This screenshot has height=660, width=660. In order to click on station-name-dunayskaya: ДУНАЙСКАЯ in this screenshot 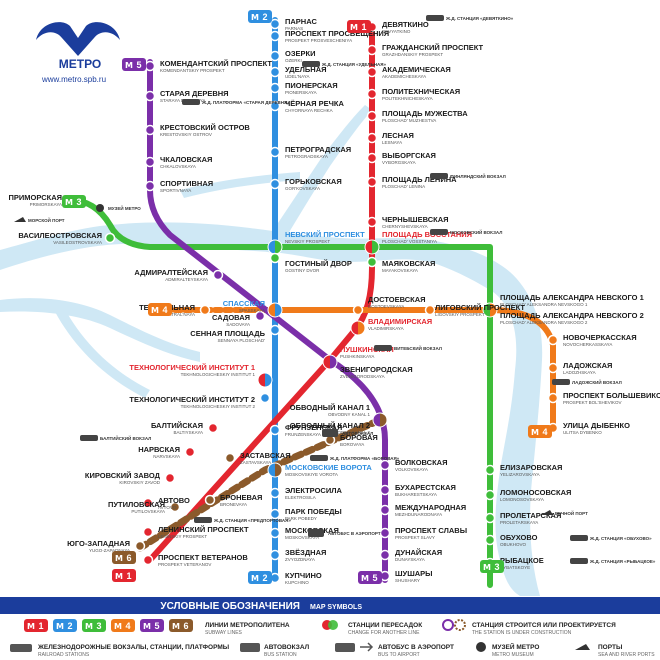, I will do `click(418, 552)`.